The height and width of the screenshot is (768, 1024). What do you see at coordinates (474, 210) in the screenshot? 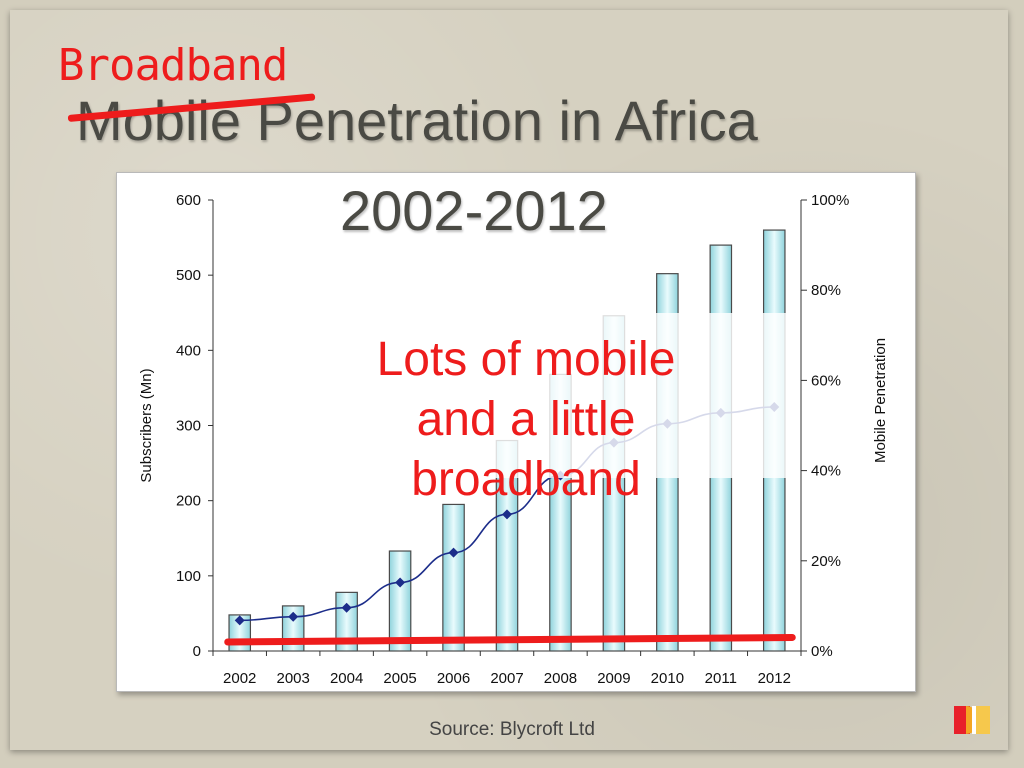
I see `slide-title-line2: 2002-2012` at bounding box center [474, 210].